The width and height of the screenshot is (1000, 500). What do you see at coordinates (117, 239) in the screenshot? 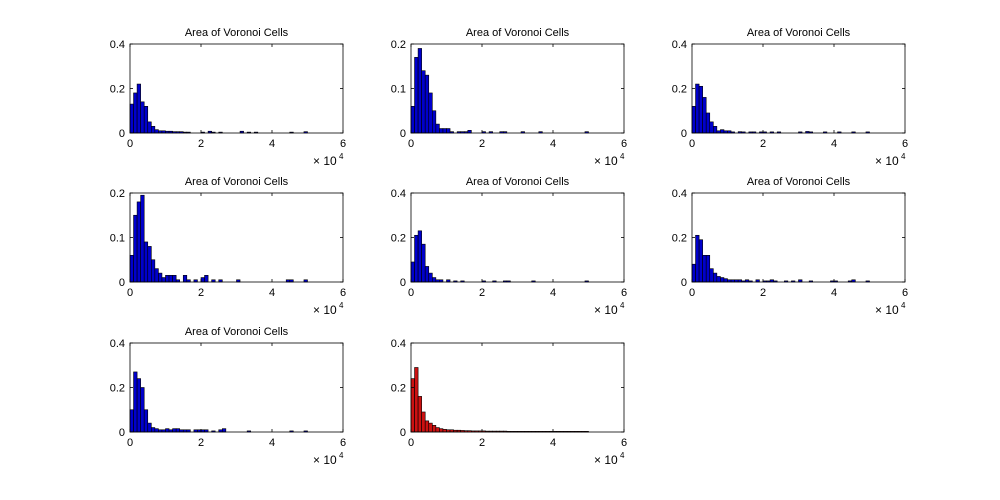
I see `y-tick-label: 0.1` at bounding box center [117, 239].